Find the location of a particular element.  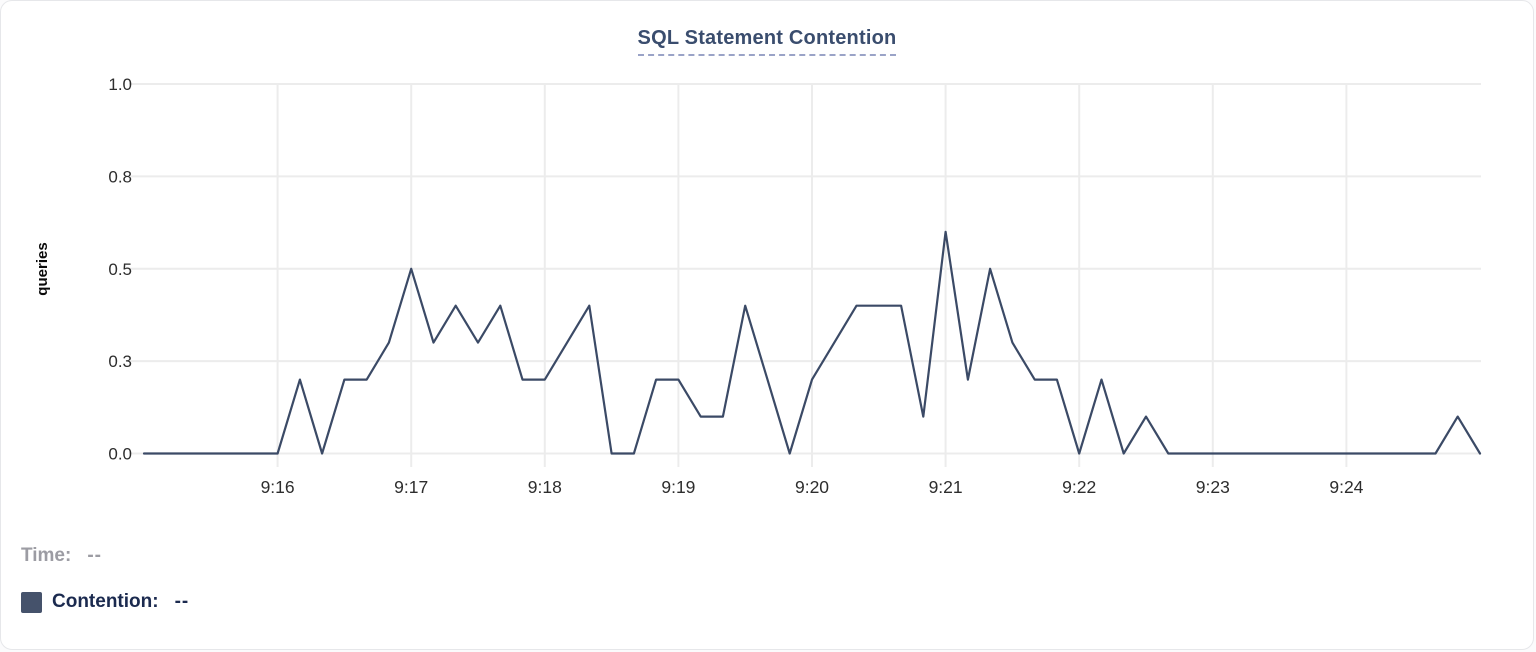

x-axis-tick-label: 9:19 is located at coordinates (678, 487).